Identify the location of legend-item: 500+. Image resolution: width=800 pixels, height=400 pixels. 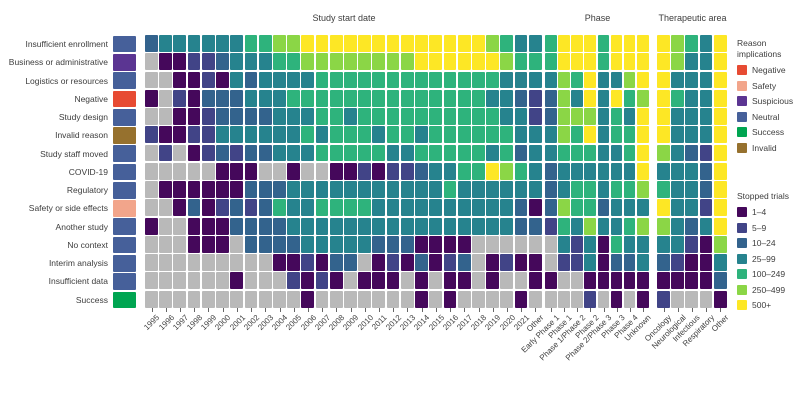
(768, 305).